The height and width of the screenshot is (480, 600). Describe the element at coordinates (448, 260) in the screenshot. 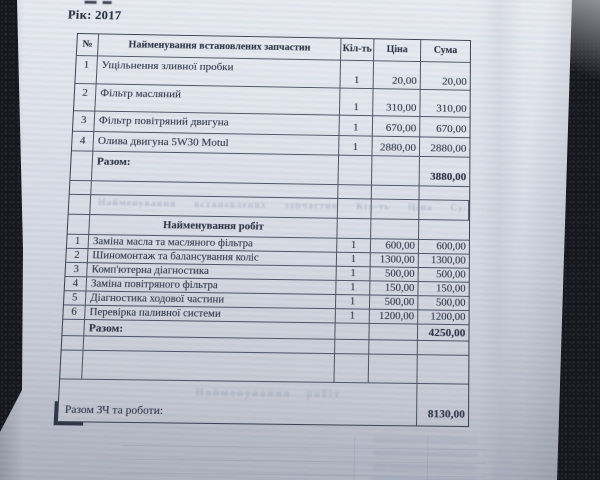

I see `cell-sum: 1300,00` at that location.